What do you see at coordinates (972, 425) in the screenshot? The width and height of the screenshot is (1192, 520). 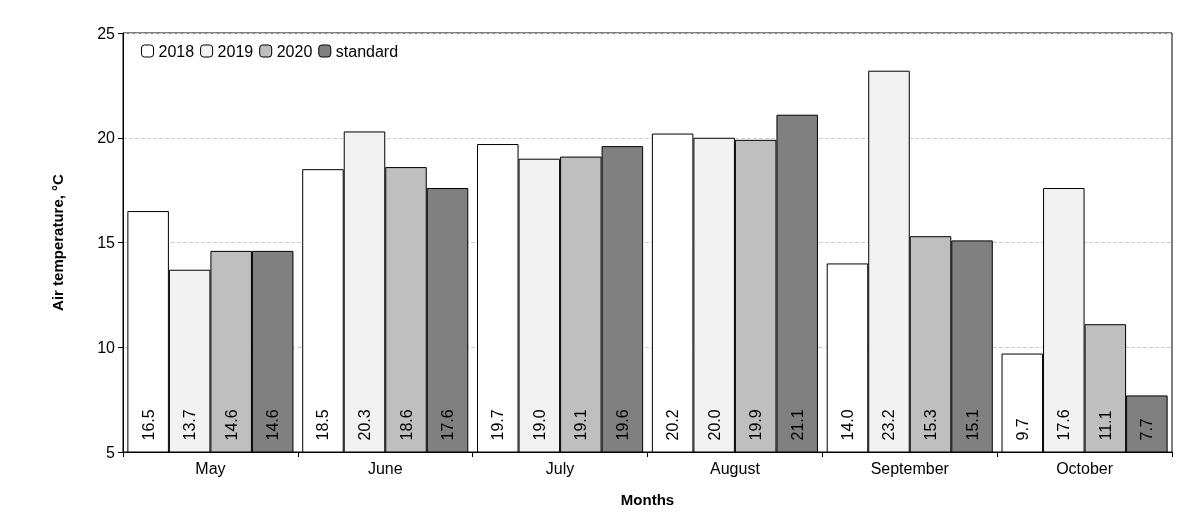 I see `data-label: 15.1` at bounding box center [972, 425].